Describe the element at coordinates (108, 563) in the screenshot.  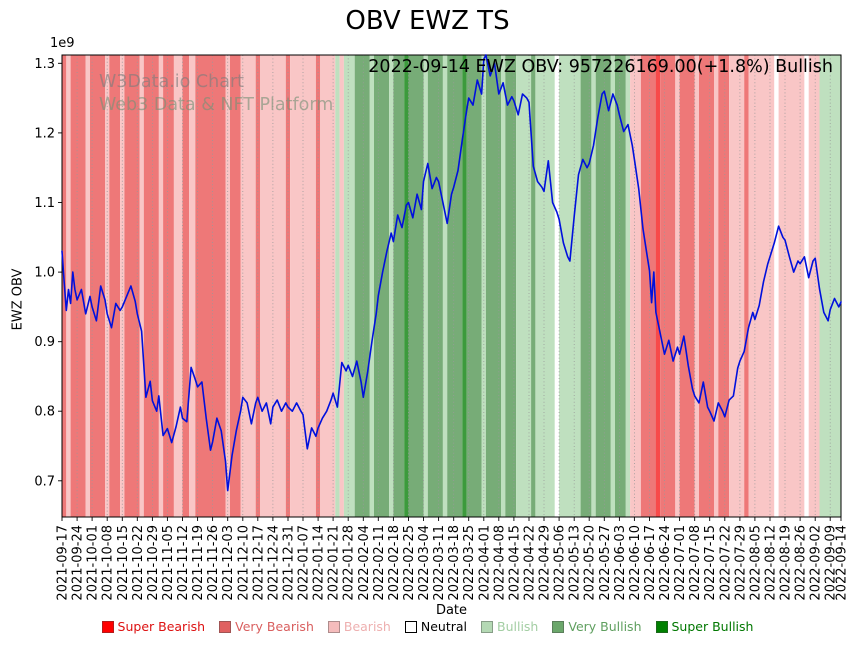
I see `x-tick-label: 2021-10-08` at that location.